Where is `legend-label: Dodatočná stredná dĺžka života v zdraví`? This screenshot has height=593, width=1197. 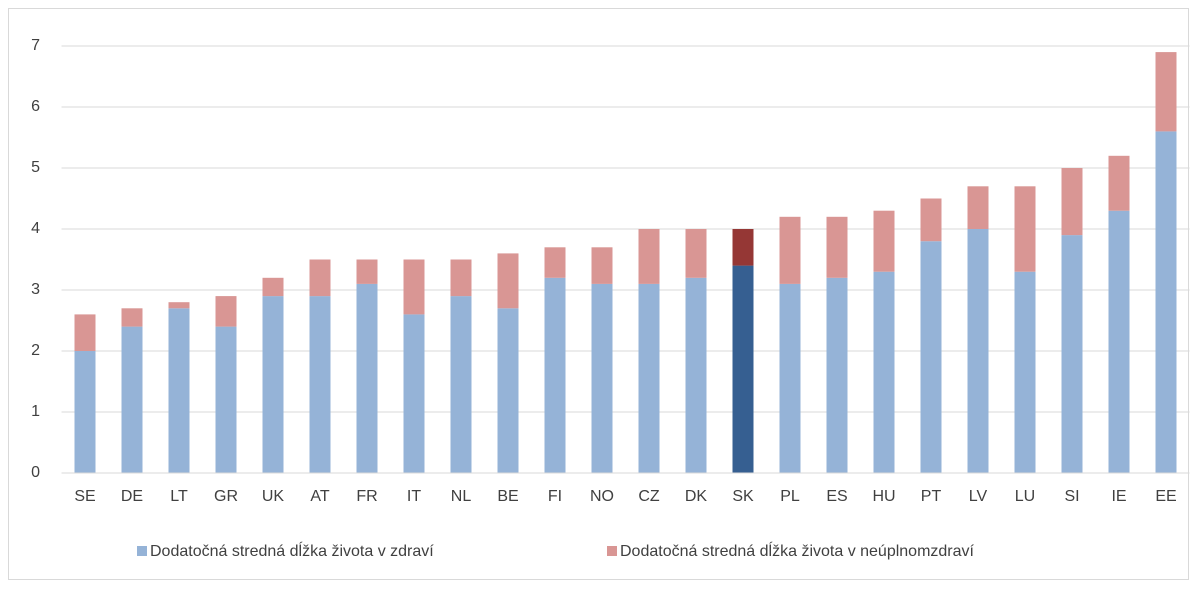
legend-label: Dodatočná stredná dĺžka života v zdraví is located at coordinates (292, 550).